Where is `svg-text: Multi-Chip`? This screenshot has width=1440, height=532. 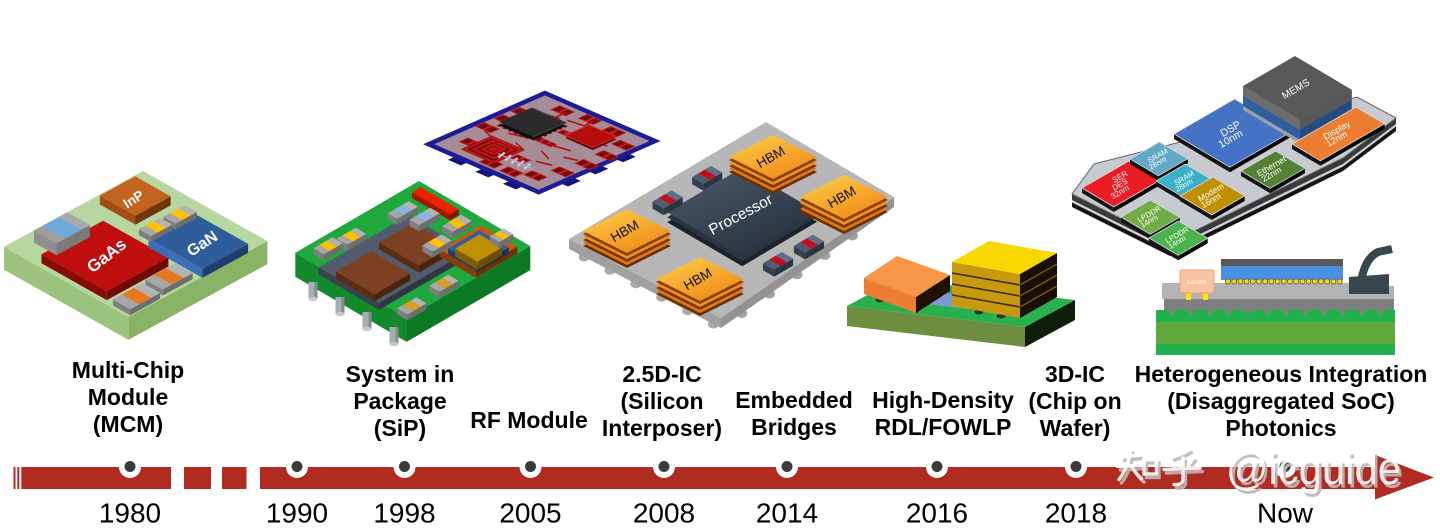 svg-text: Multi-Chip is located at coordinates (128, 370).